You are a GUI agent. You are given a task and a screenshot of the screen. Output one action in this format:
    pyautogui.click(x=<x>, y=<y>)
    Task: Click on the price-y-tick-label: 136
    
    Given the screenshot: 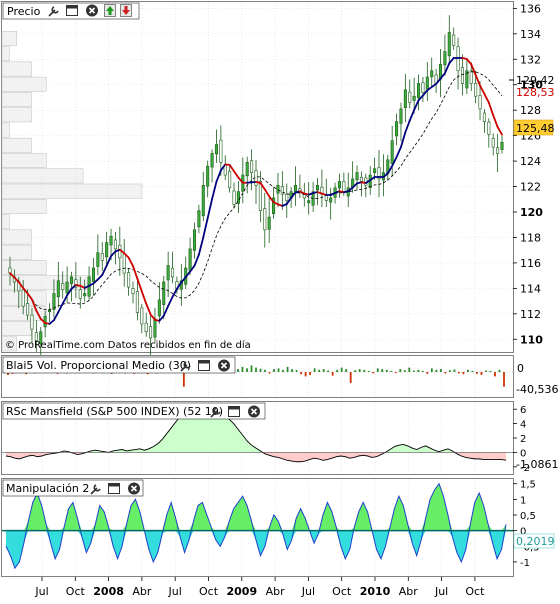 What is the action you would take?
    pyautogui.click(x=530, y=8)
    